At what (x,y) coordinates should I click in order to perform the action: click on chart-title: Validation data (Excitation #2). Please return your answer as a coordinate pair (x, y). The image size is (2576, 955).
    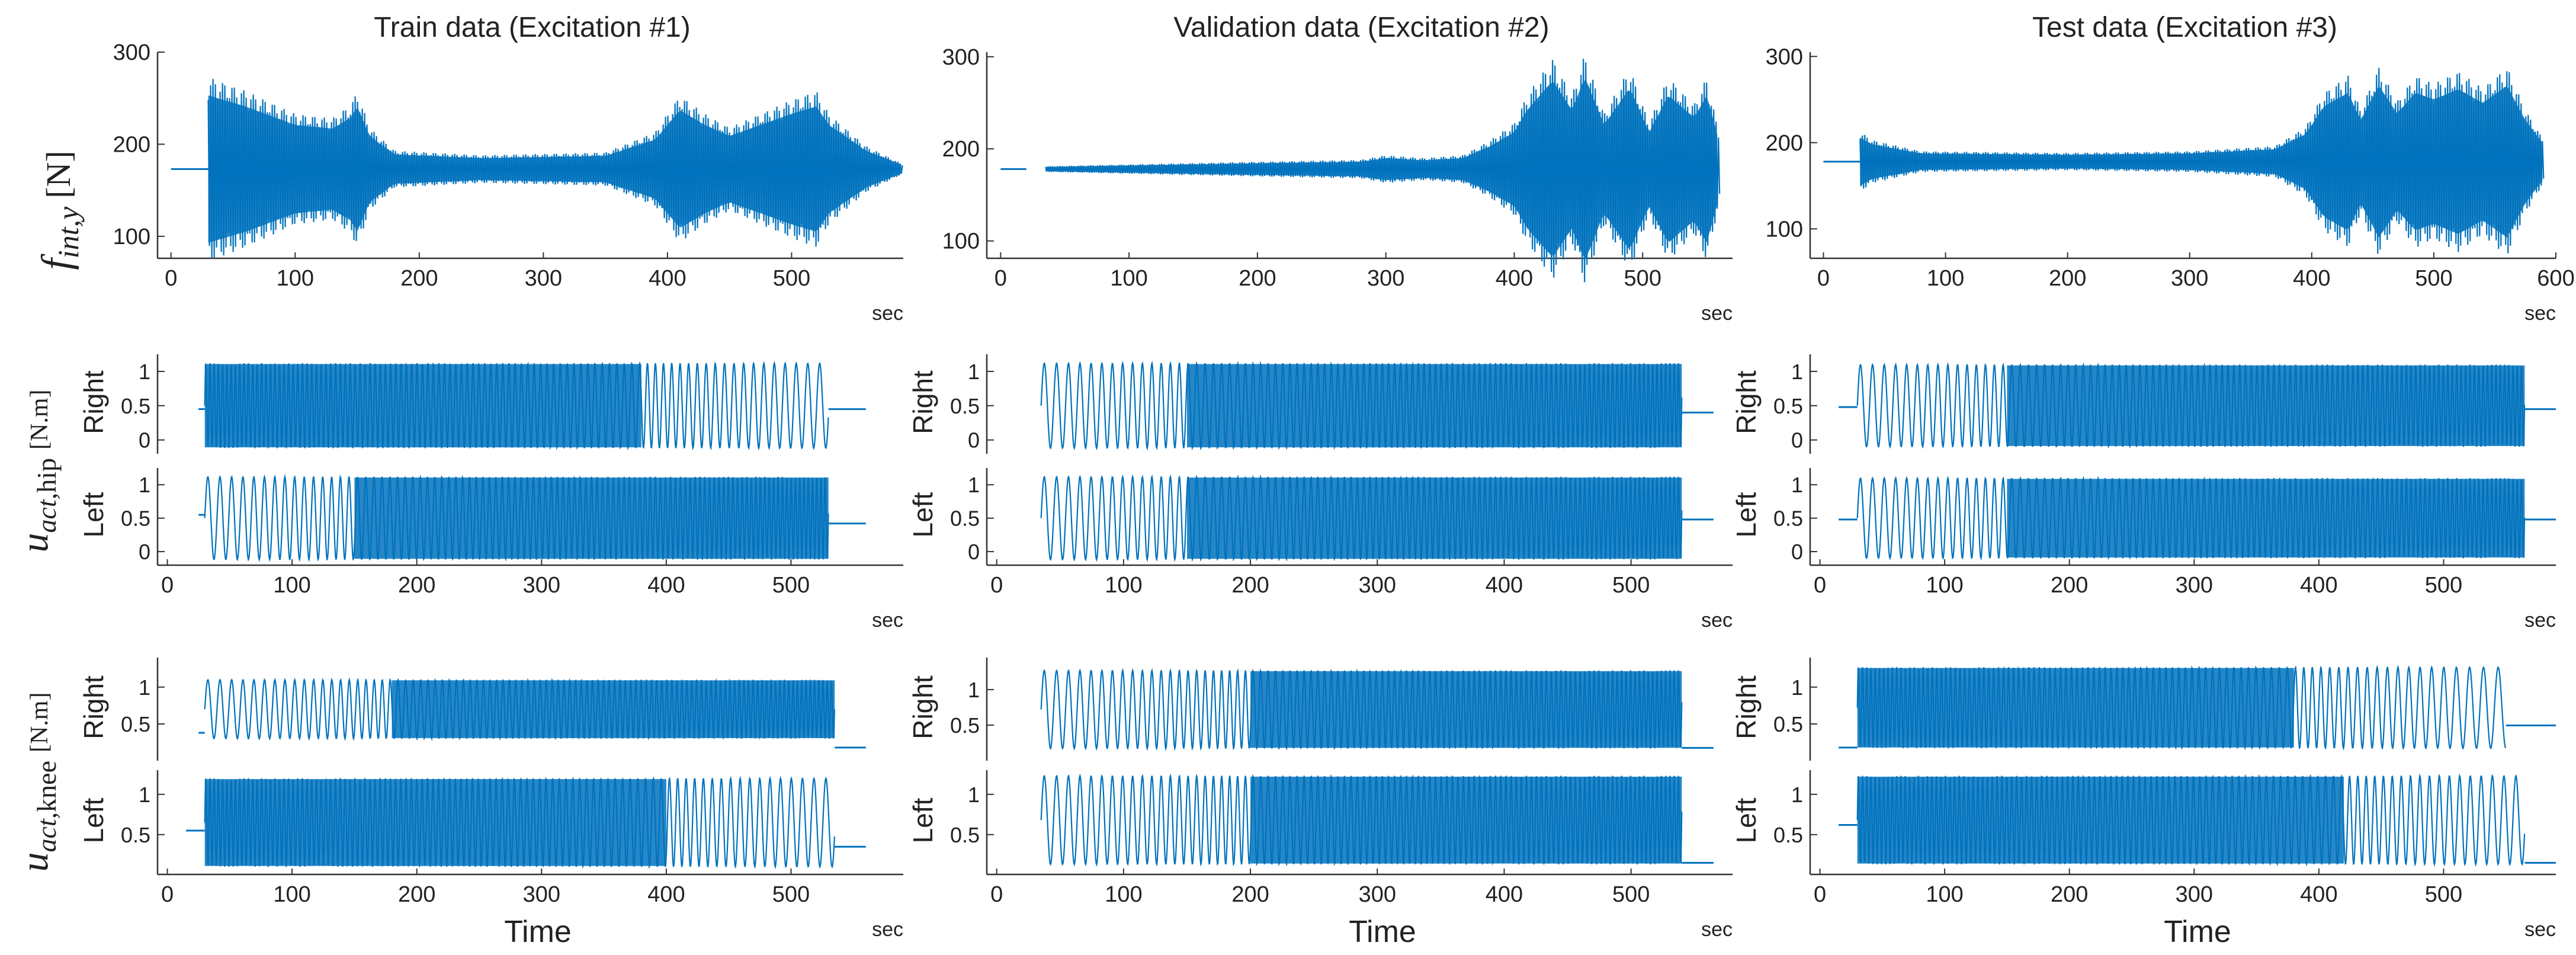
    Looking at the image, I should click on (1361, 27).